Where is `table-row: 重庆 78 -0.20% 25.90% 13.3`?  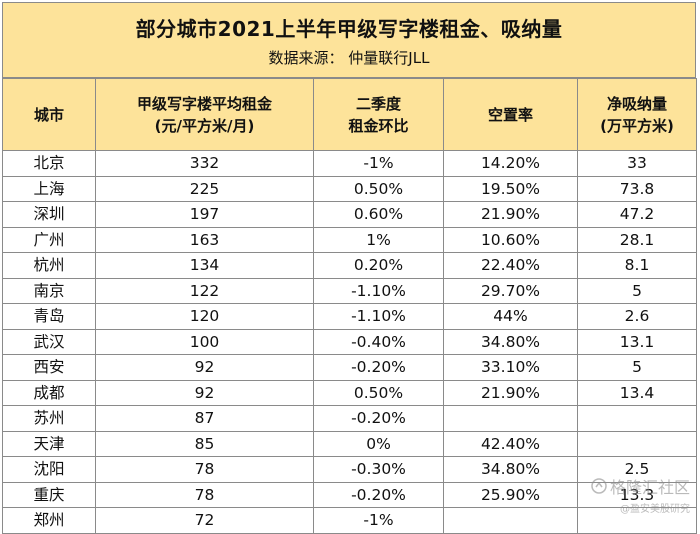 table-row: 重庆 78 -0.20% 25.90% 13.3 is located at coordinates (349, 494).